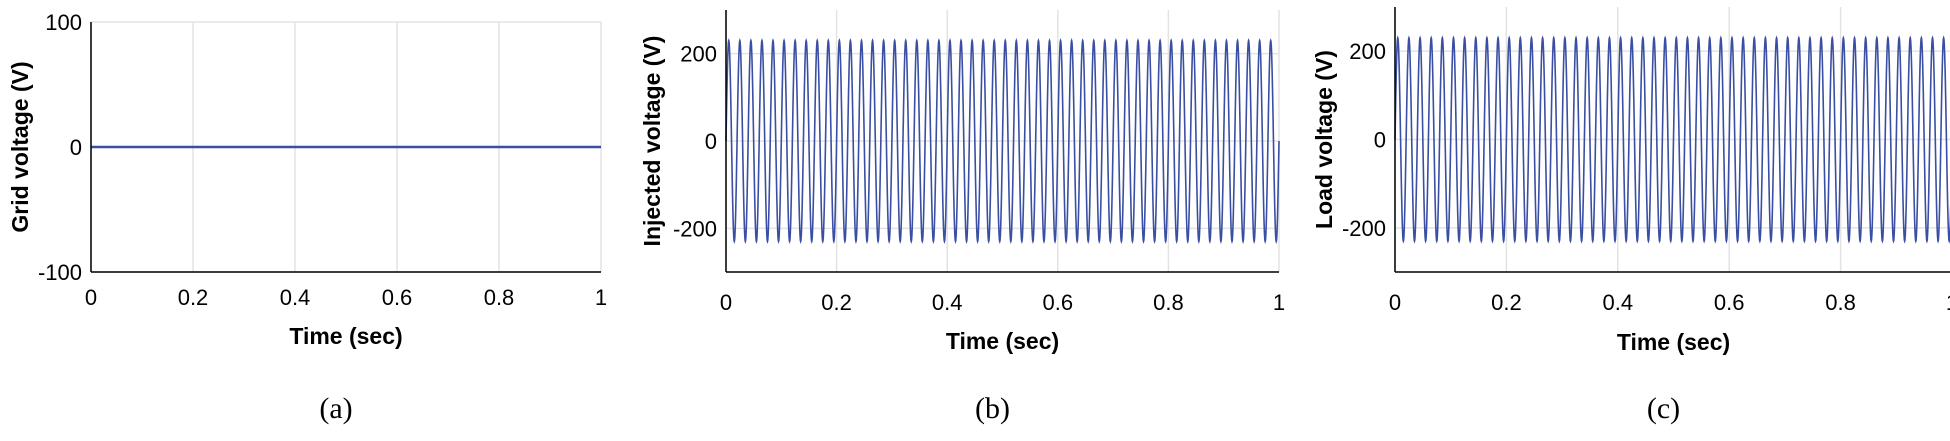  I want to click on chart-c-x-tick-label: 0.6, so click(1729, 302).